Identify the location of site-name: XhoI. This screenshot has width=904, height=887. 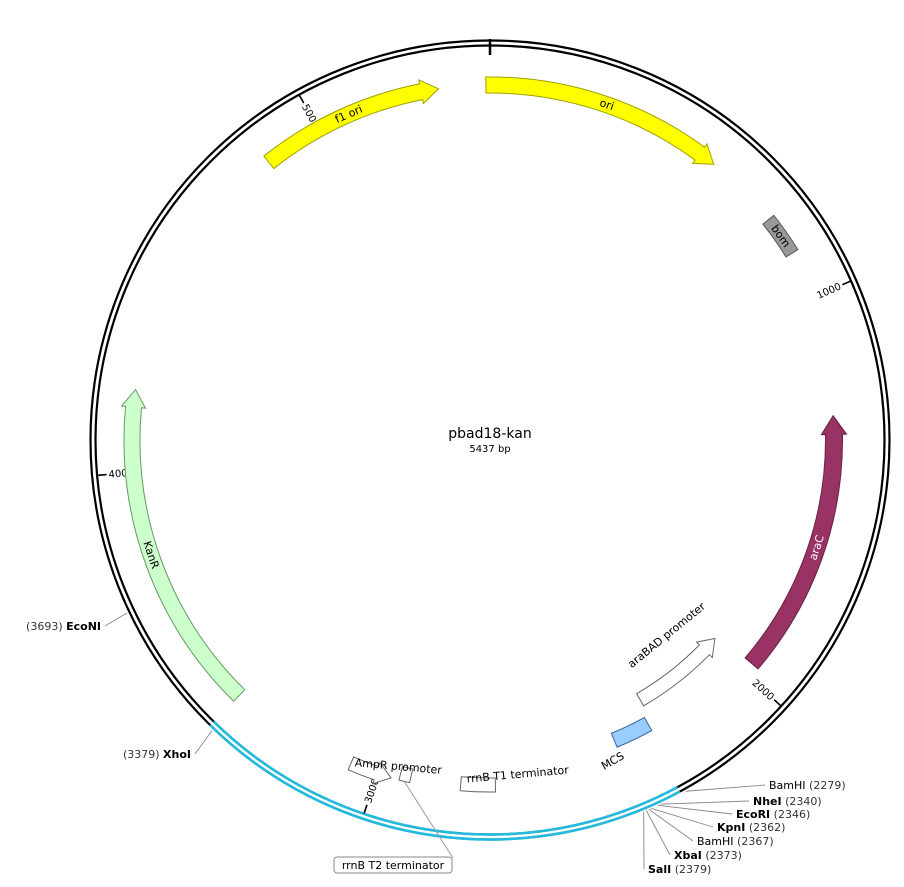
(177, 754).